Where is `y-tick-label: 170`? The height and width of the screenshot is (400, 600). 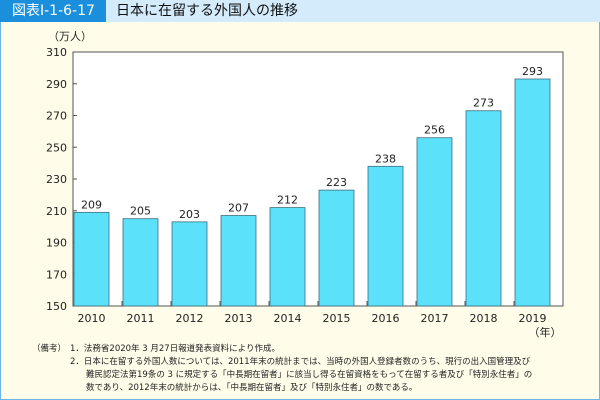
y-tick-label: 170 is located at coordinates (56, 274).